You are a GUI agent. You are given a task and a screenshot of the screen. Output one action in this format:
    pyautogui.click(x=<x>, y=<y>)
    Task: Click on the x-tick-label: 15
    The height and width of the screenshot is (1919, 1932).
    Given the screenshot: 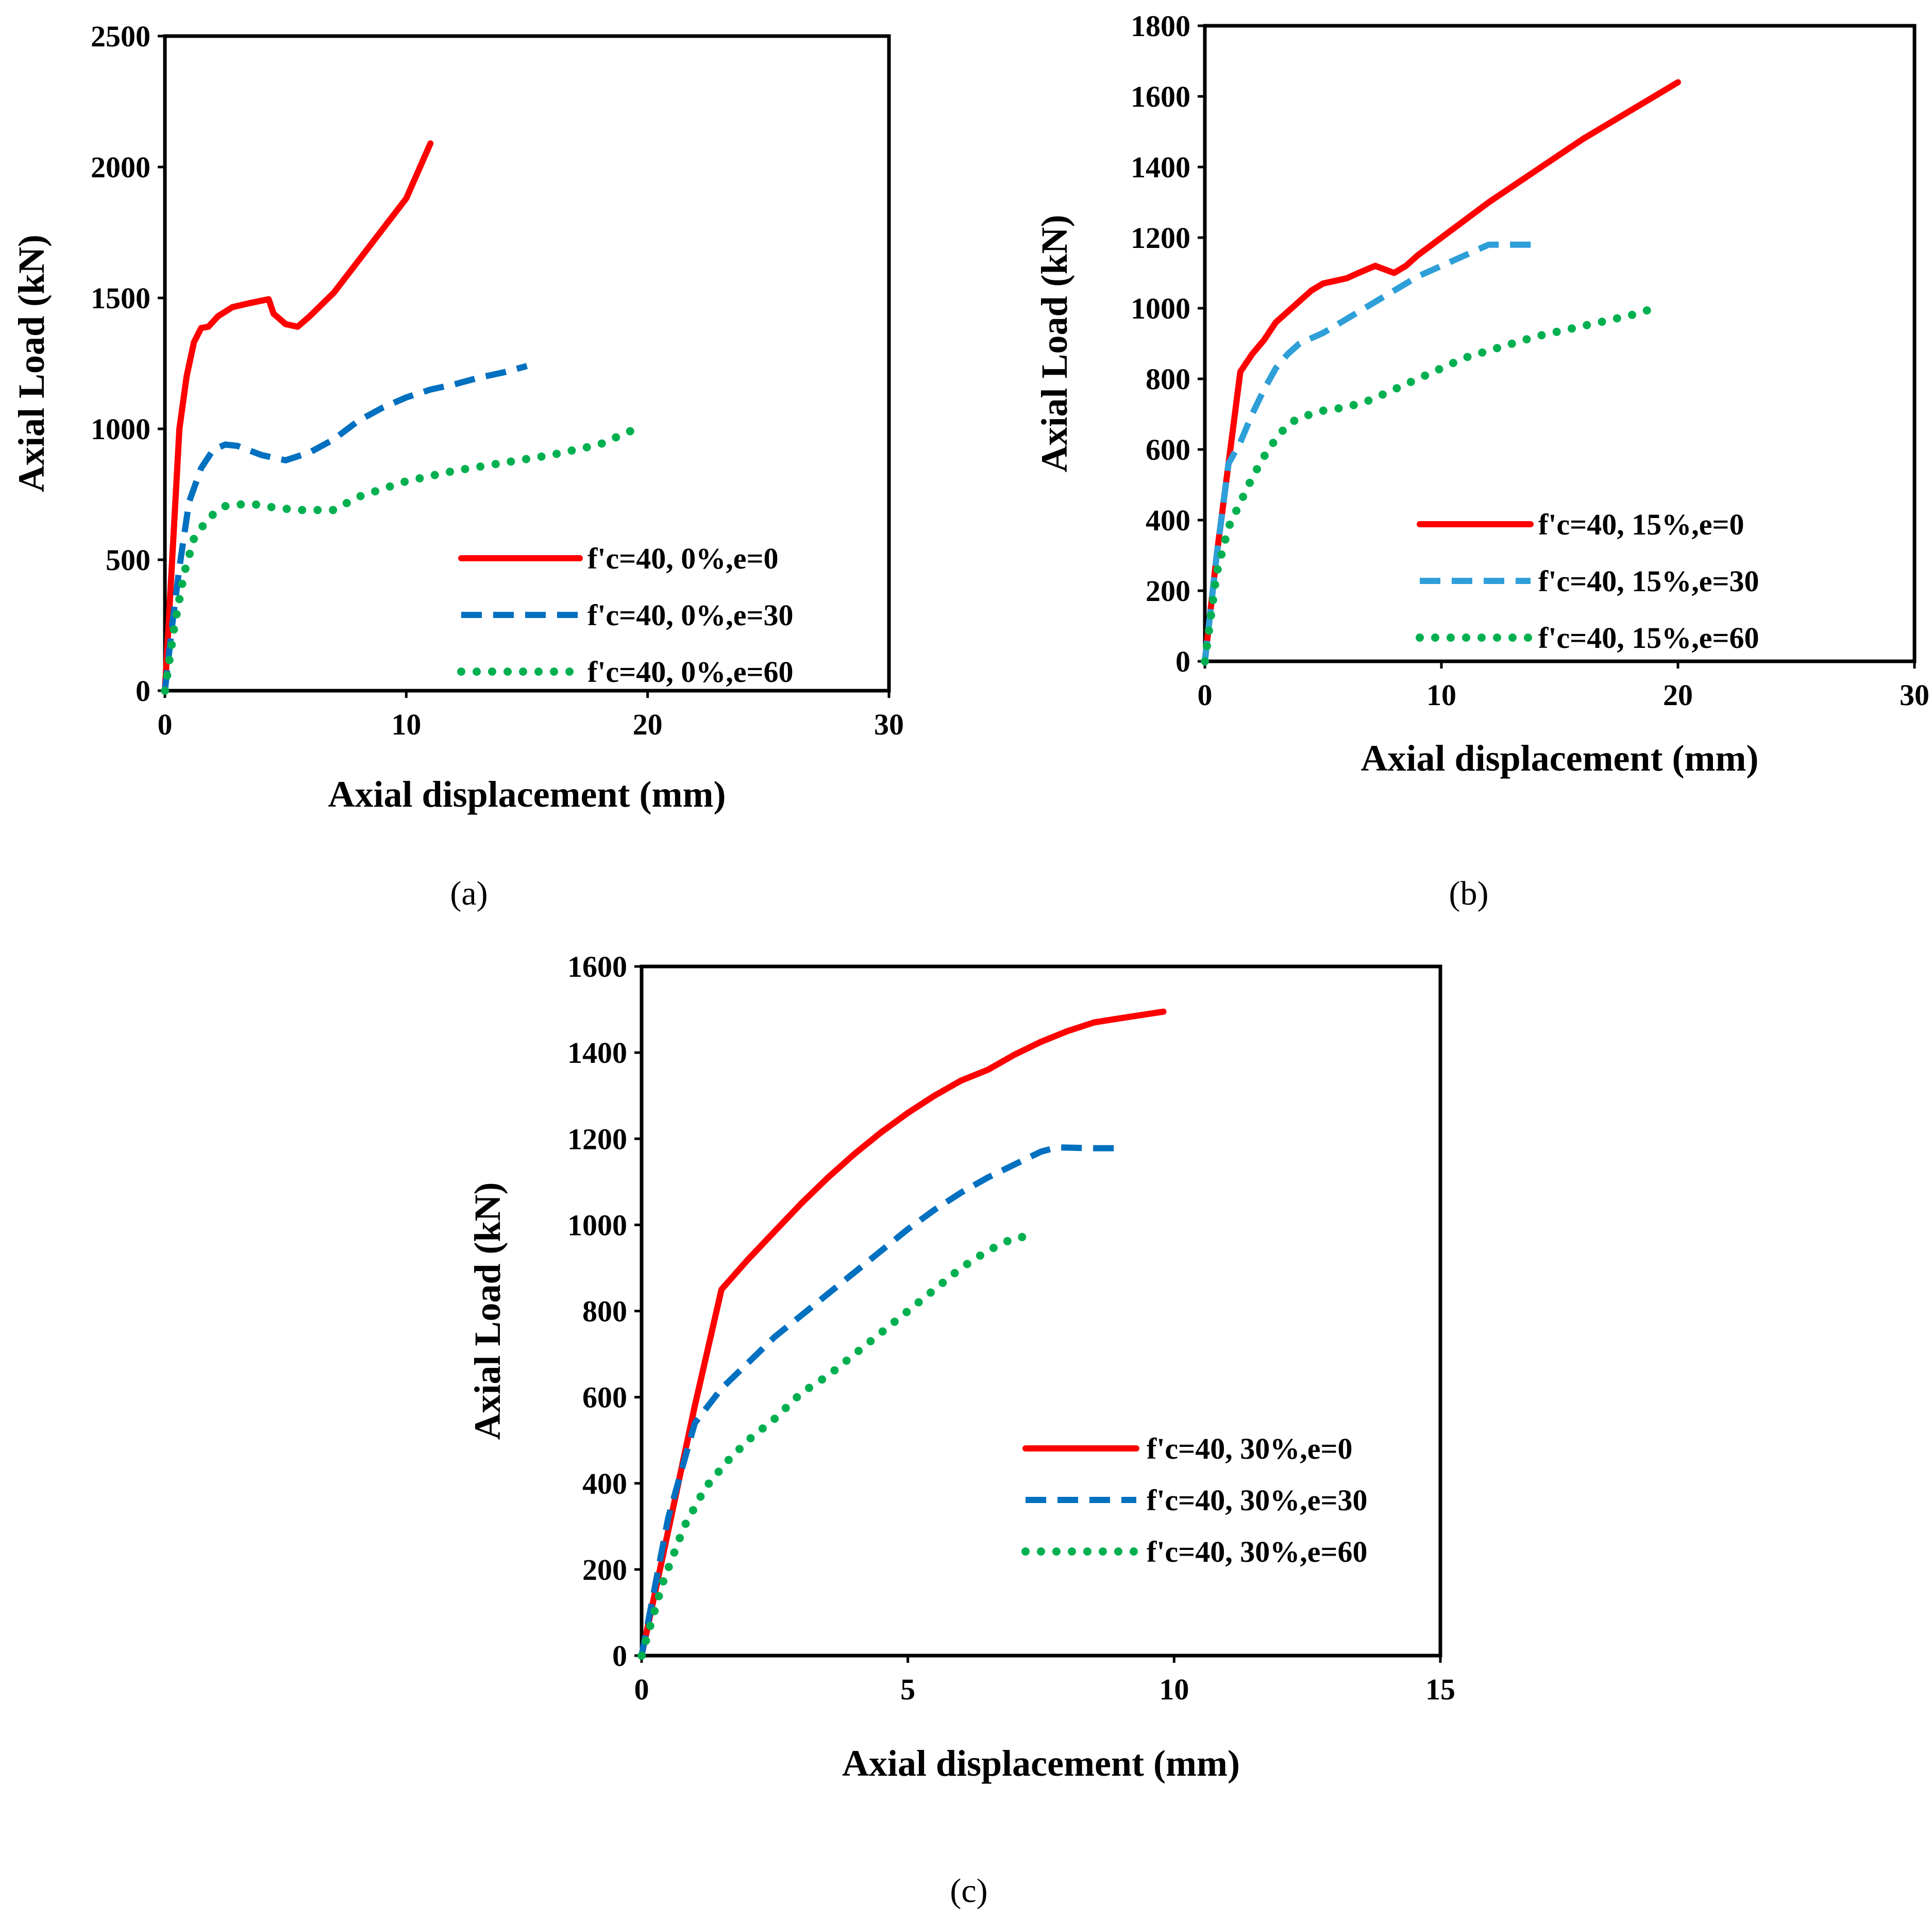 What is the action you would take?
    pyautogui.click(x=1440, y=1689)
    